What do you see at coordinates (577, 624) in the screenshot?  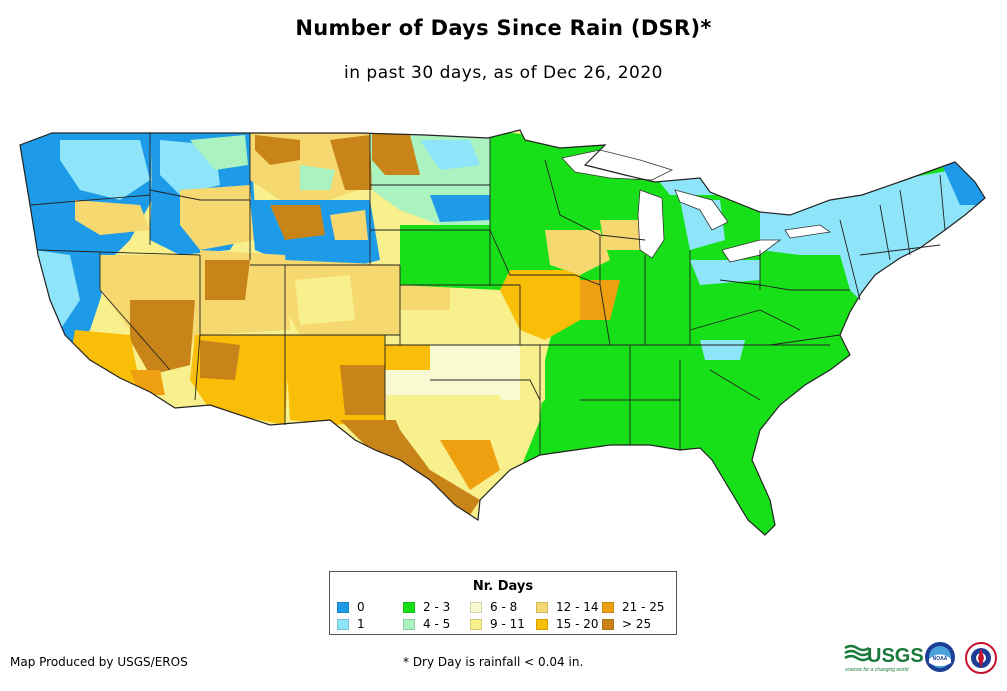 I see `legend-label: 15 - 20` at bounding box center [577, 624].